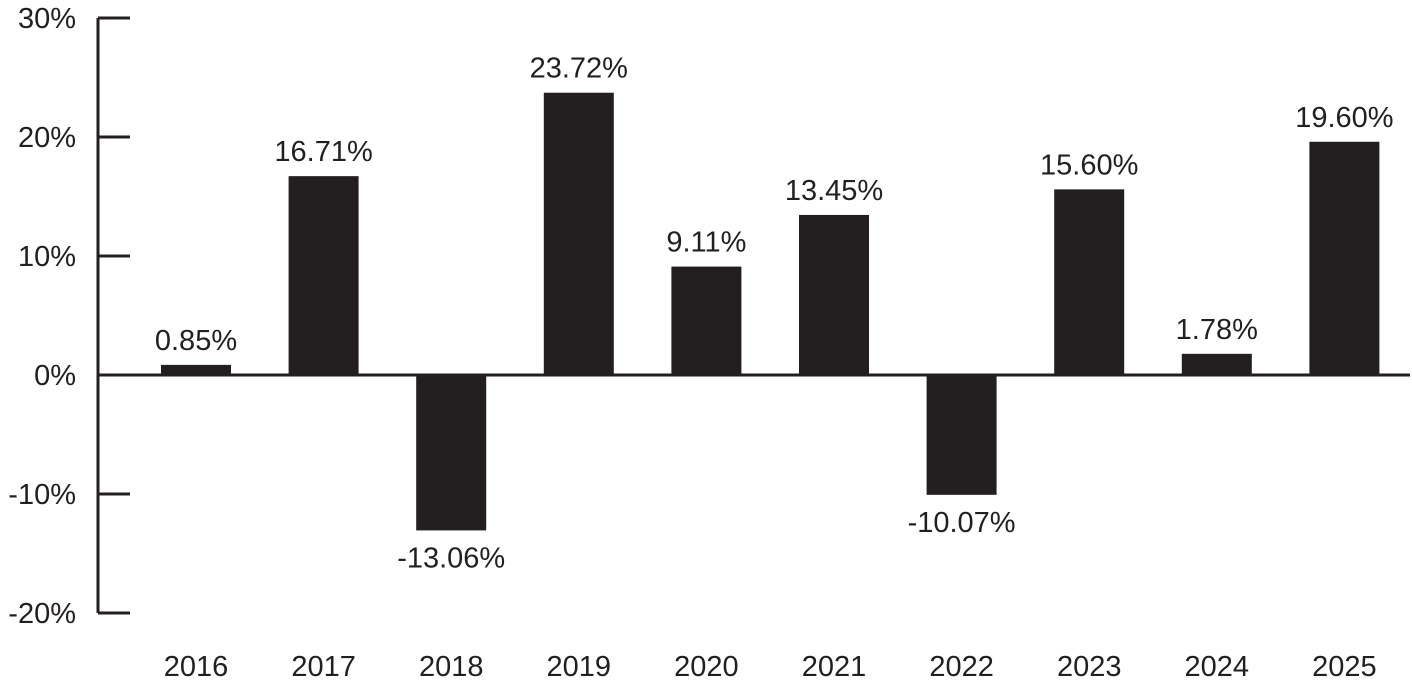 The image size is (1412, 684). What do you see at coordinates (47, 138) in the screenshot?
I see `y-tick-label: 20%` at bounding box center [47, 138].